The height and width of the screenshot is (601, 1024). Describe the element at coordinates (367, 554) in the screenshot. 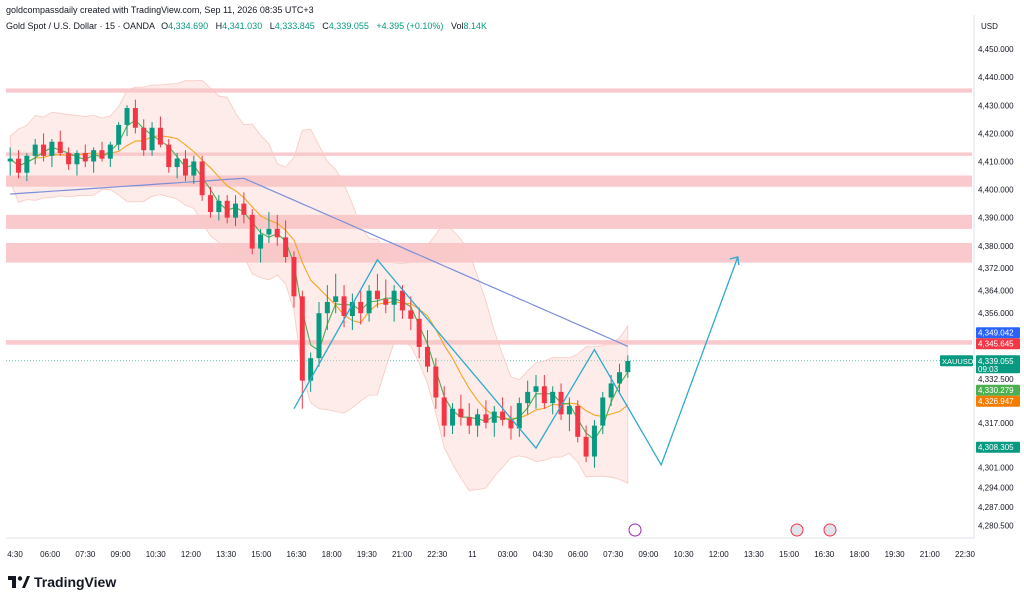

I see `time-tick-label: 19:30` at that location.